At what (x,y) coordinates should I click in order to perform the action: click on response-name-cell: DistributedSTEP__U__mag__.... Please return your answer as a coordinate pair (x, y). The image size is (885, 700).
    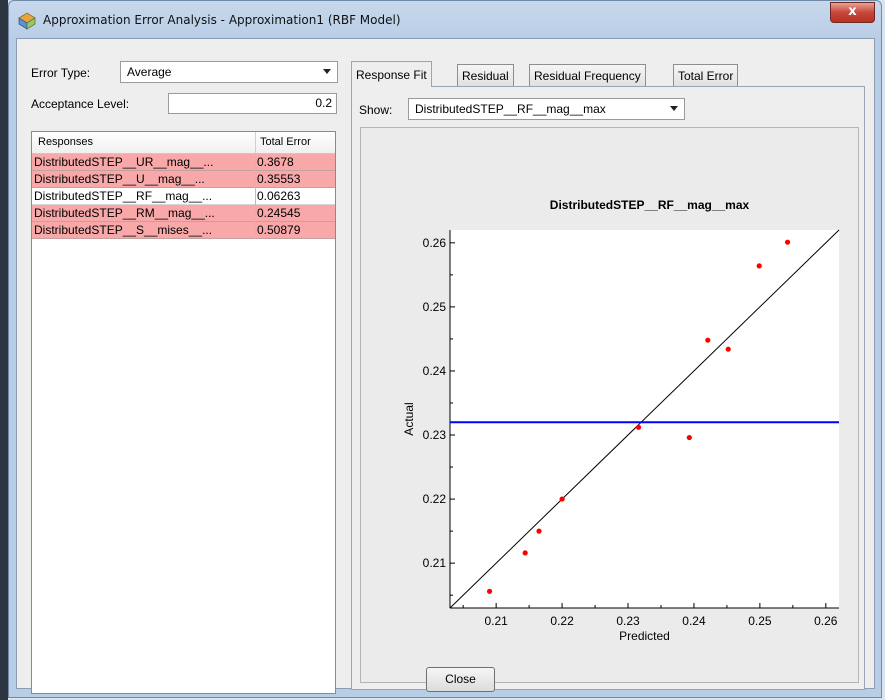
    Looking at the image, I should click on (119, 179).